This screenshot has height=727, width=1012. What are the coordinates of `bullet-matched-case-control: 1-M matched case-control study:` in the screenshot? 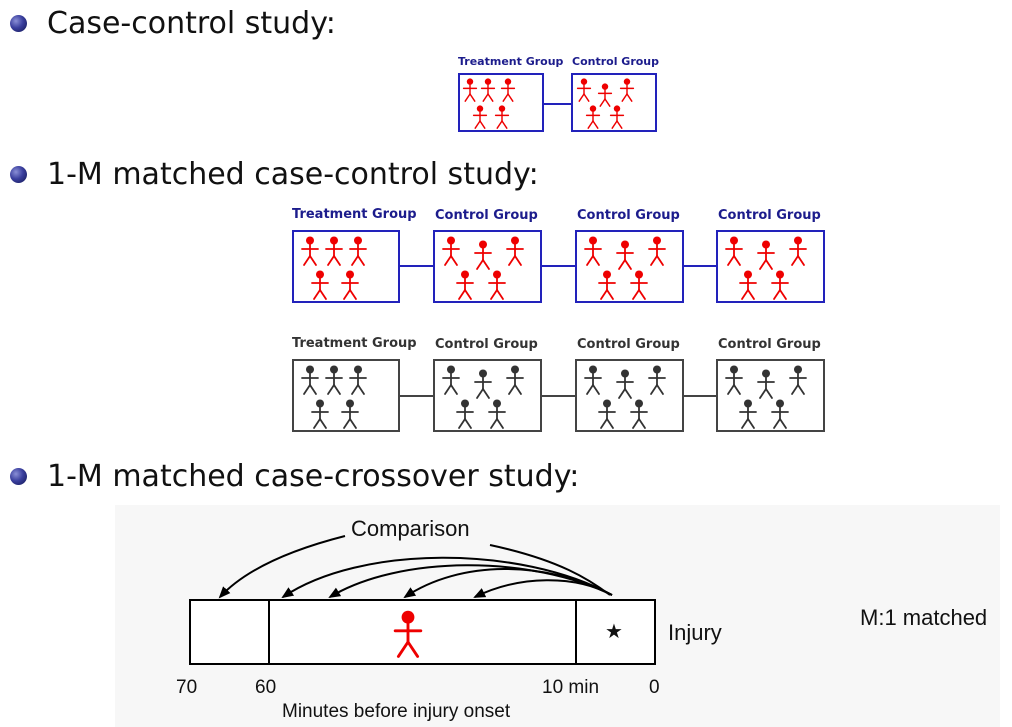 It's located at (274, 174).